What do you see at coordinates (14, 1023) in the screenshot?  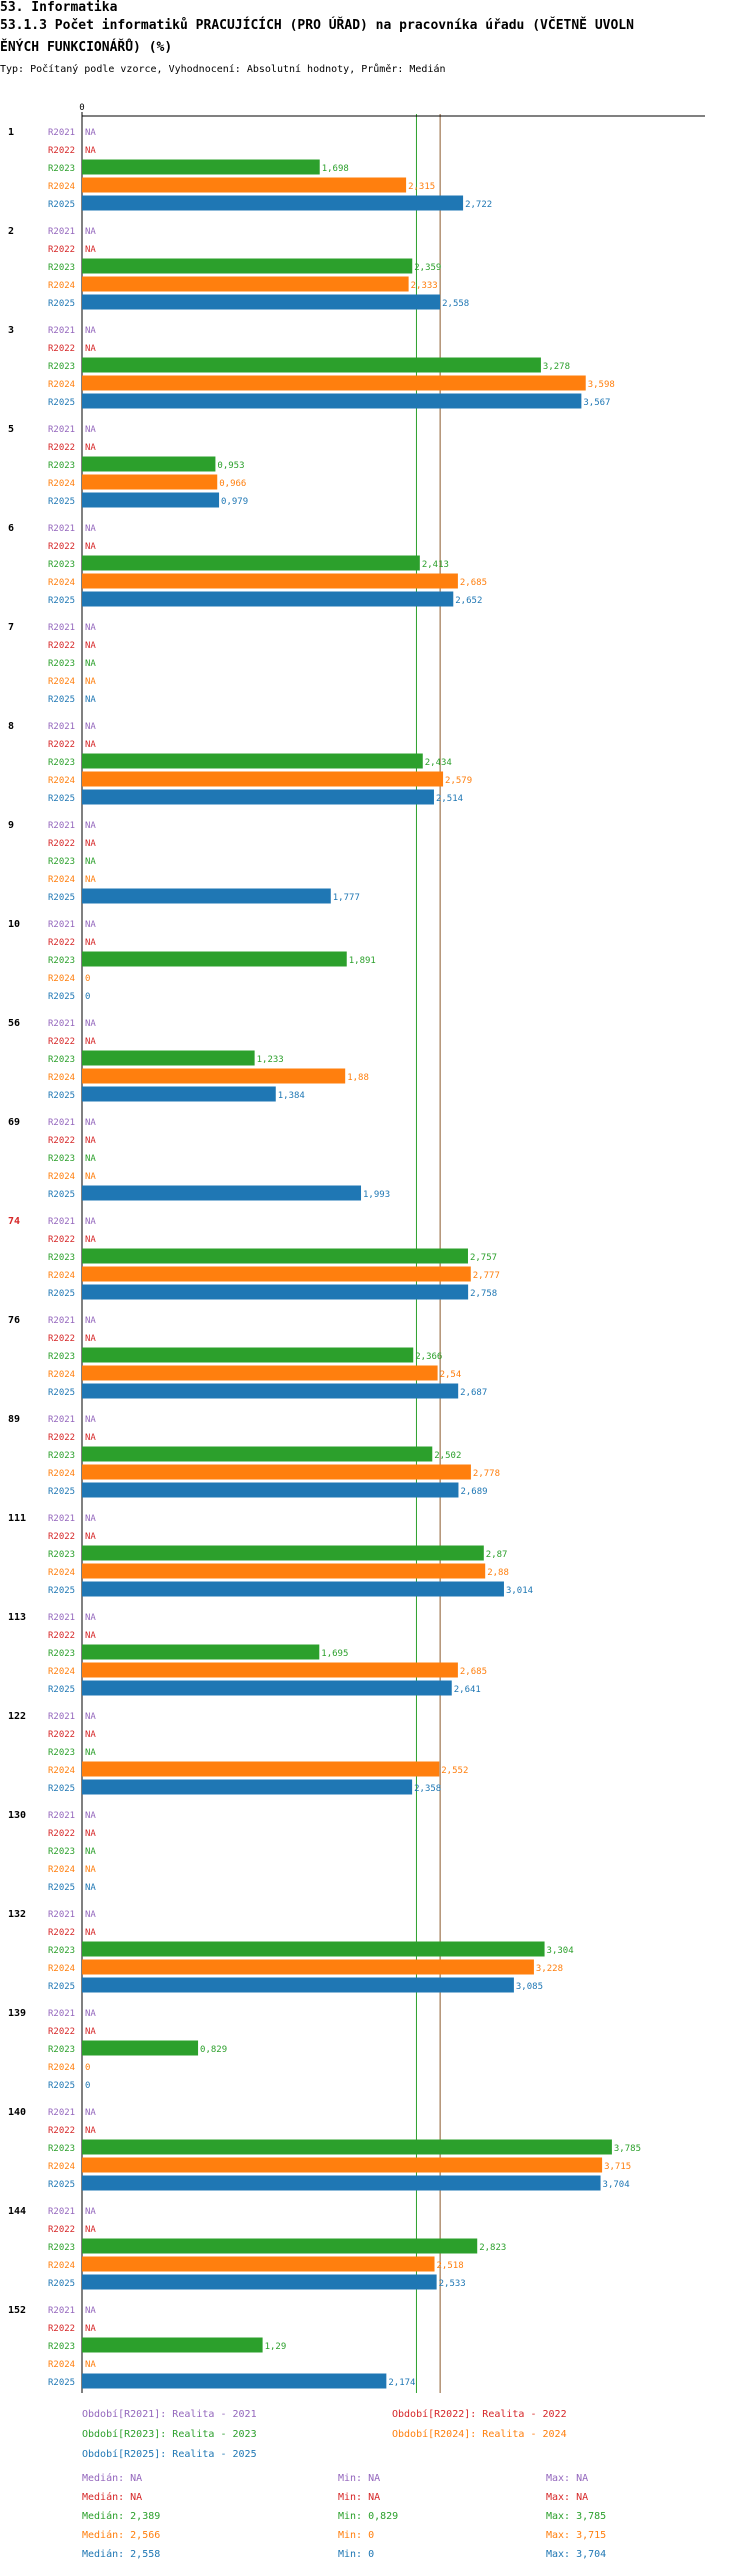 I see `group-label: 56` at bounding box center [14, 1023].